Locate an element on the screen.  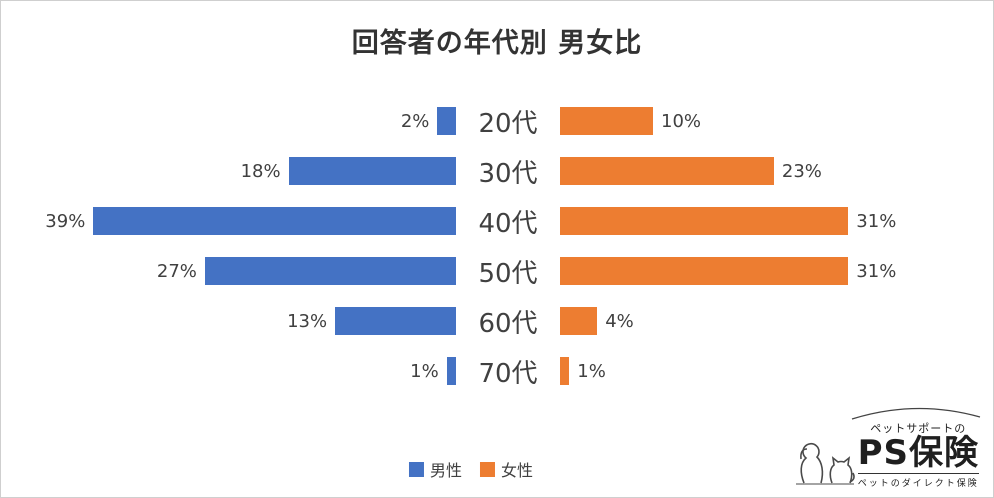
category-label: 40代 is located at coordinates (508, 223).